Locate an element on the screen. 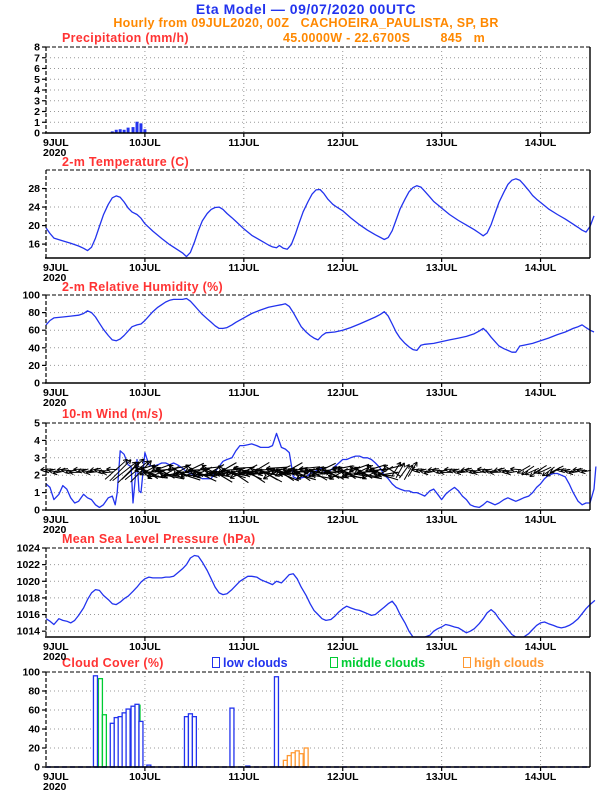 The height and width of the screenshot is (792, 612). page-title: Eta Model — 09/07/2020 00UTC is located at coordinates (306, 9).